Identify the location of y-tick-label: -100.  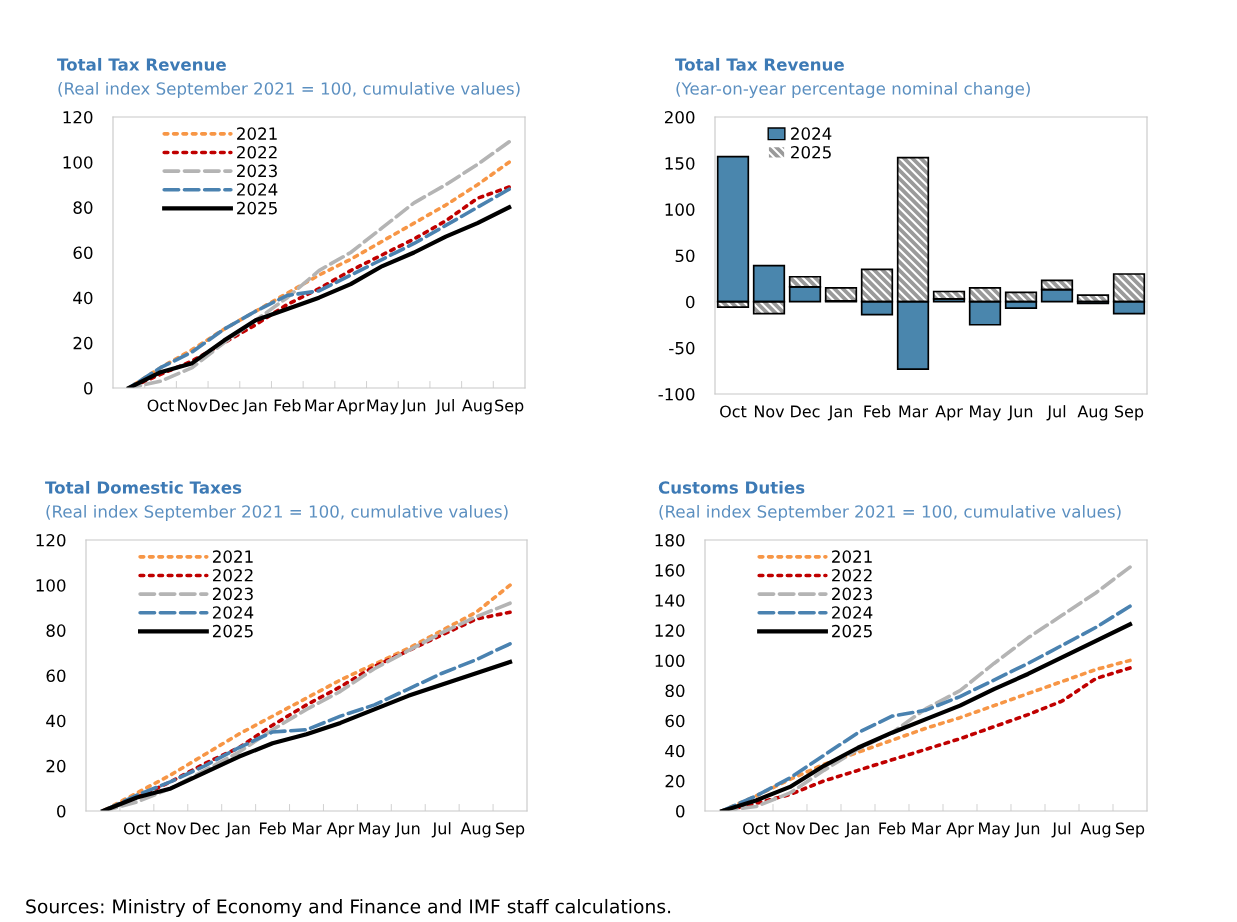
(676, 394).